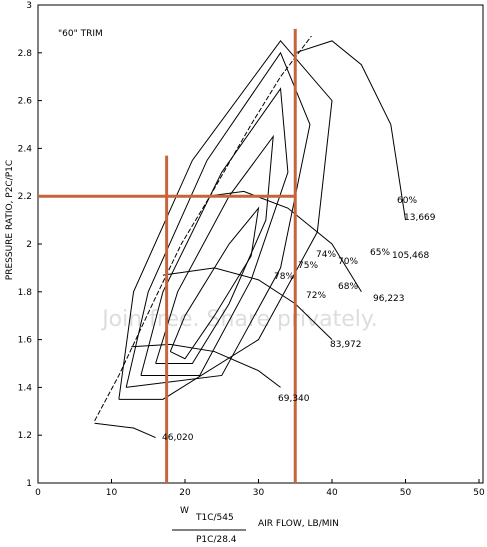 Image resolution: width=487 pixels, height=547 pixels. What do you see at coordinates (346, 345) in the screenshot?
I see `annotation: 83,972` at bounding box center [346, 345].